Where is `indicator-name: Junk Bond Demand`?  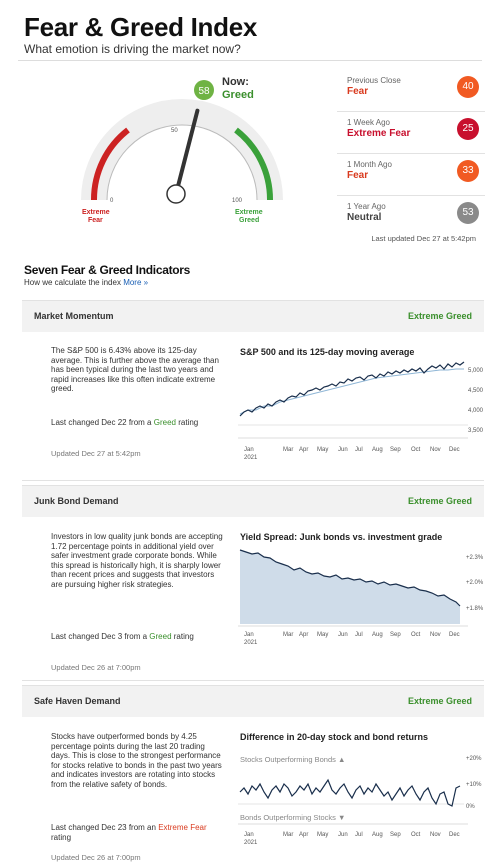 indicator-name: Junk Bond Demand is located at coordinates (76, 501).